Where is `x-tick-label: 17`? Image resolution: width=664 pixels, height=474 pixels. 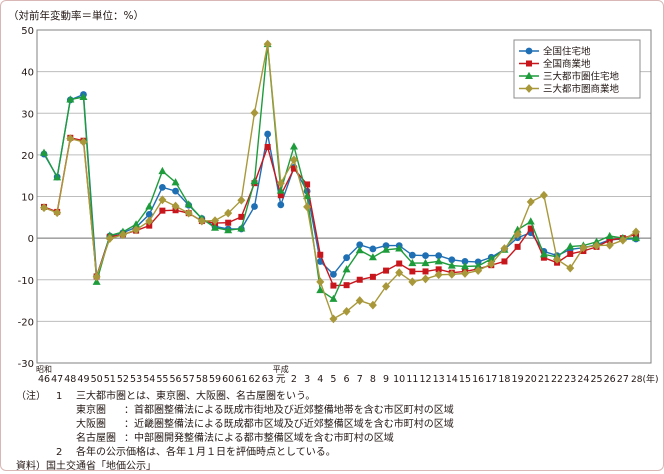 x-tick-label: 17 is located at coordinates (491, 379).